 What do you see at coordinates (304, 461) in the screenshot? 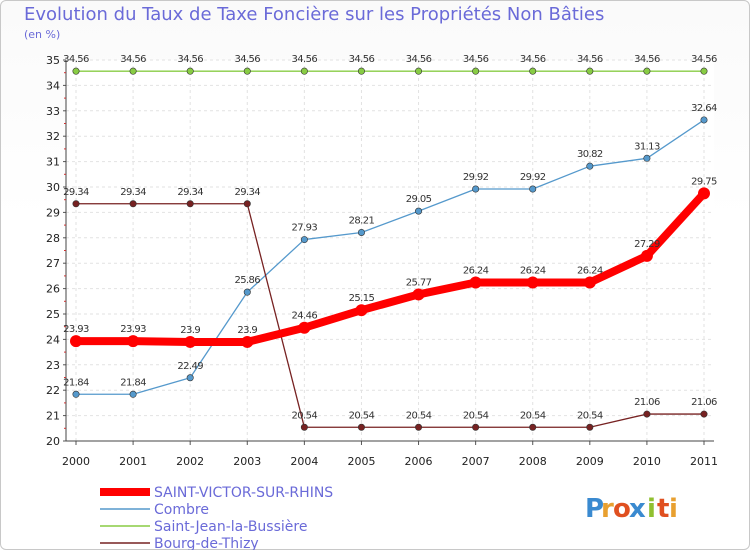
I see `x-tick-label: 2004` at bounding box center [304, 461].